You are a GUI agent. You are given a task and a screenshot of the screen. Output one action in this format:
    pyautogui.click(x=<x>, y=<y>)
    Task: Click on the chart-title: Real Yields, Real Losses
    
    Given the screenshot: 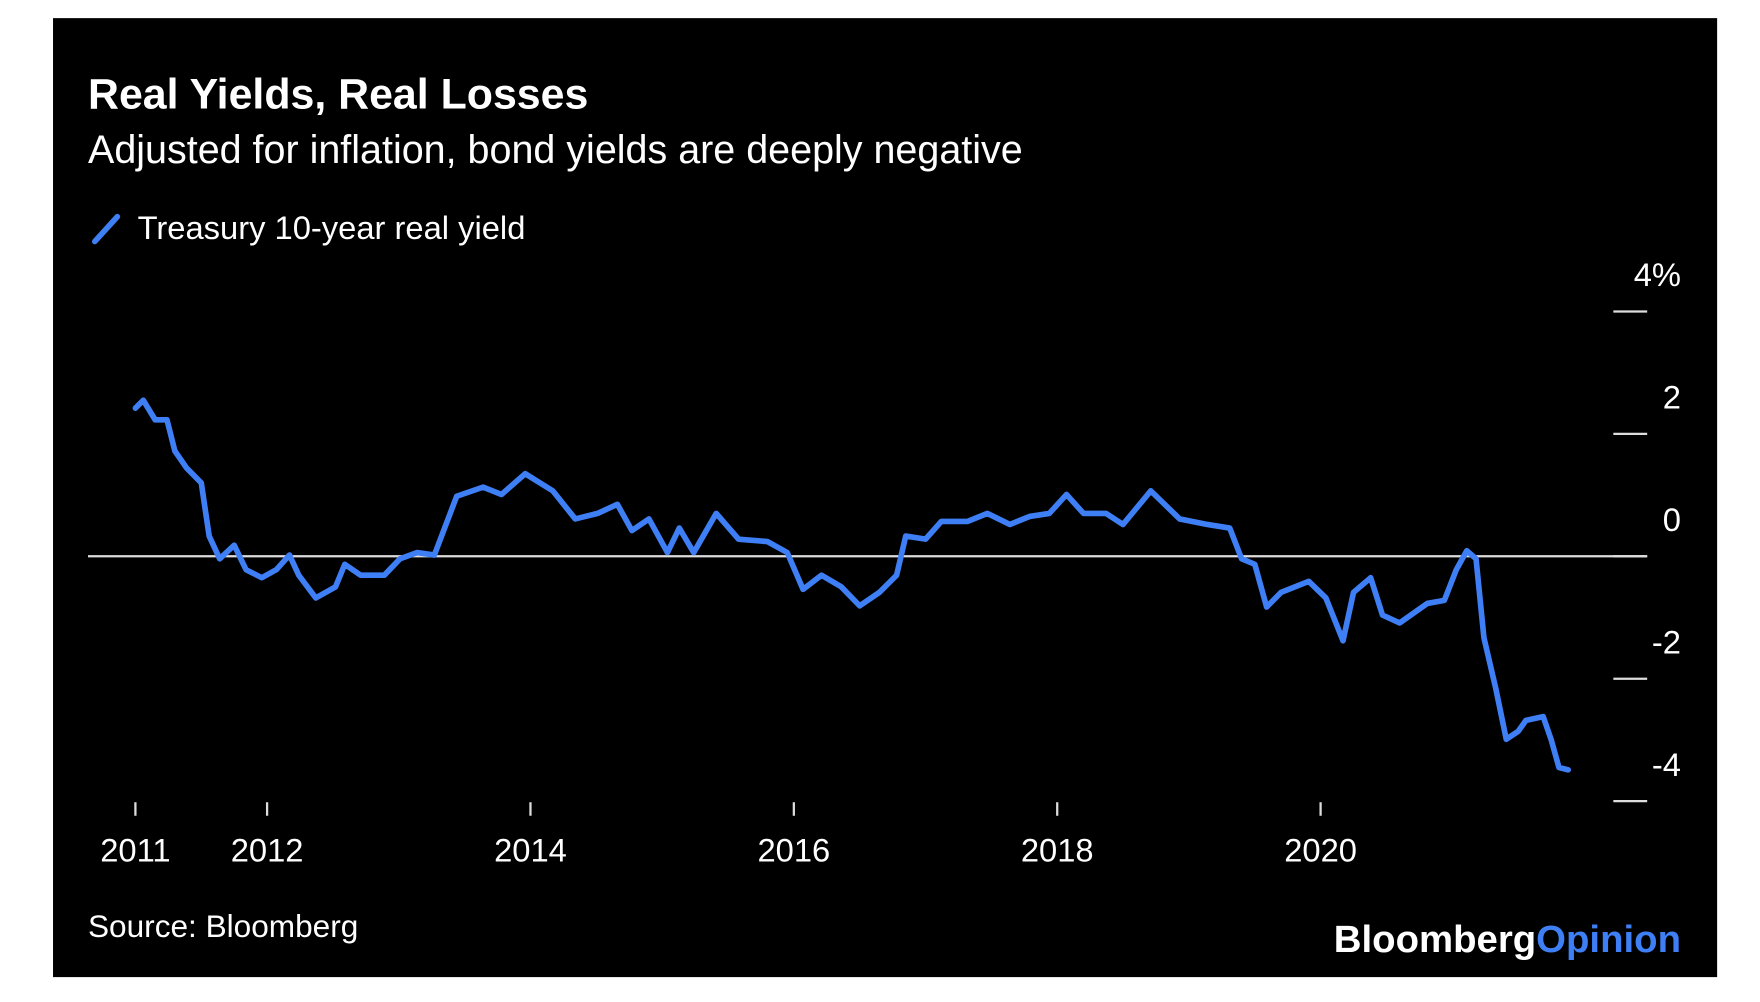 What is the action you would take?
    pyautogui.click(x=338, y=94)
    